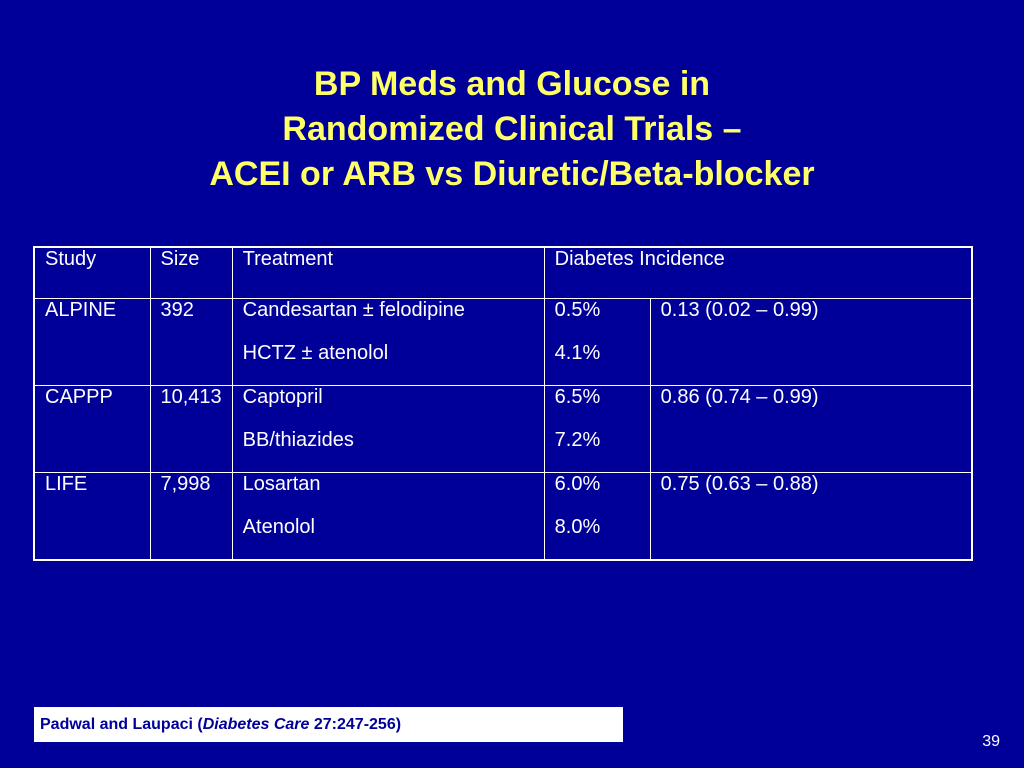 Image resolution: width=1024 pixels, height=768 pixels. I want to click on study-cell: CAPPP, so click(92, 428).